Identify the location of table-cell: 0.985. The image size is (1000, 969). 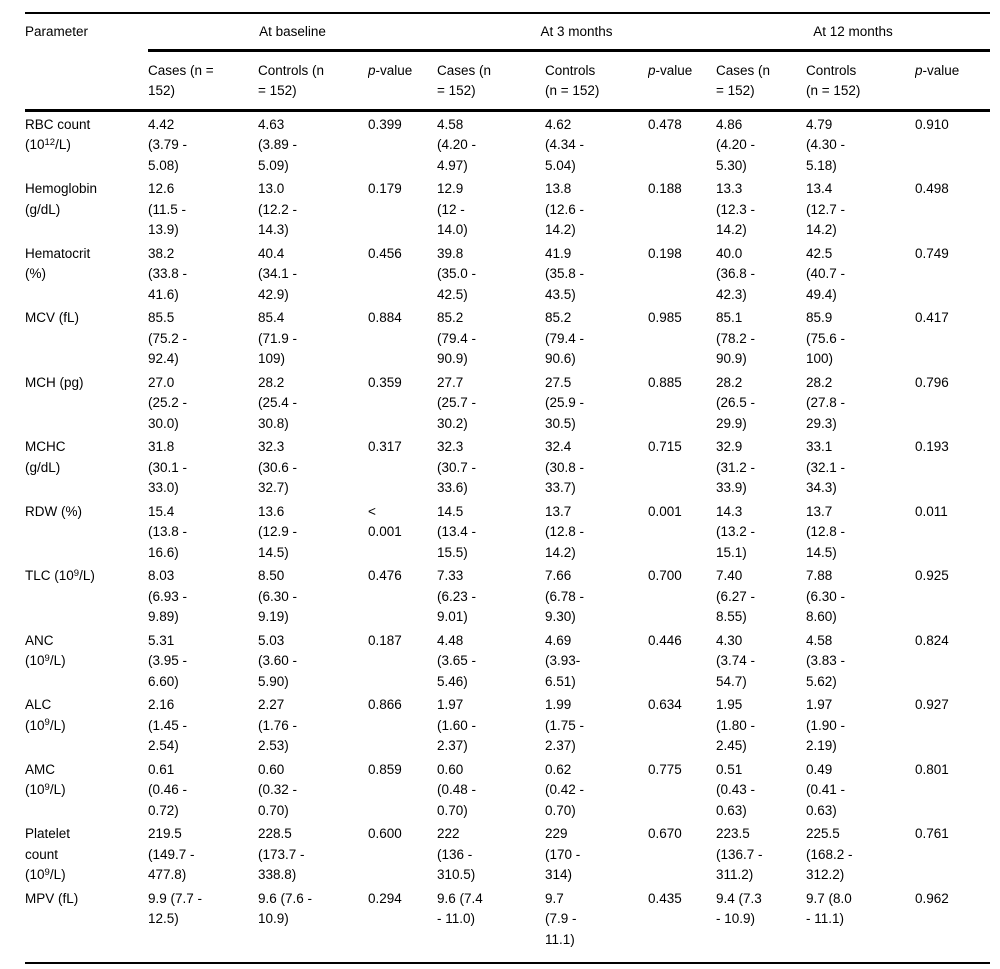
(665, 317).